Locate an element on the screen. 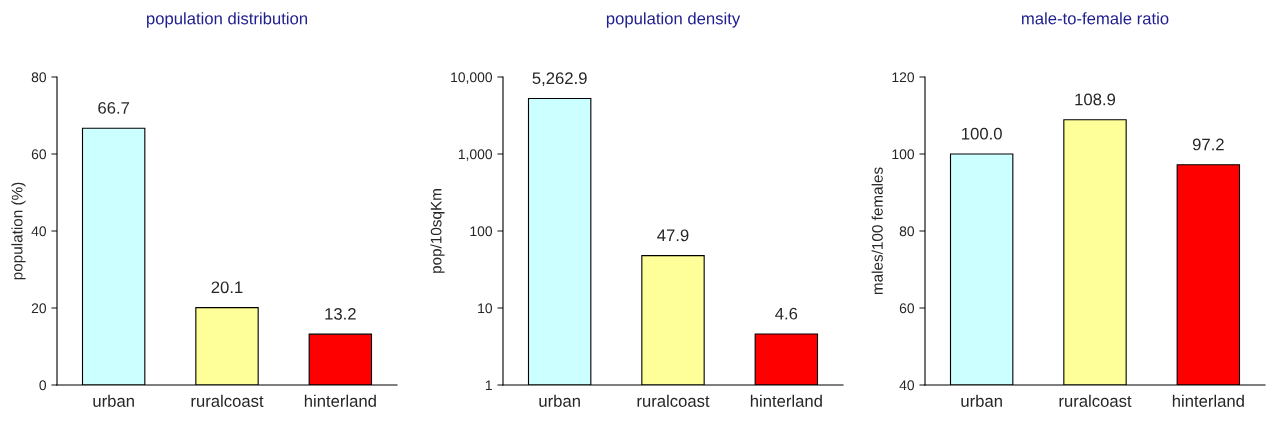 This screenshot has width=1276, height=428. chart-title: population distribution is located at coordinates (227, 20).